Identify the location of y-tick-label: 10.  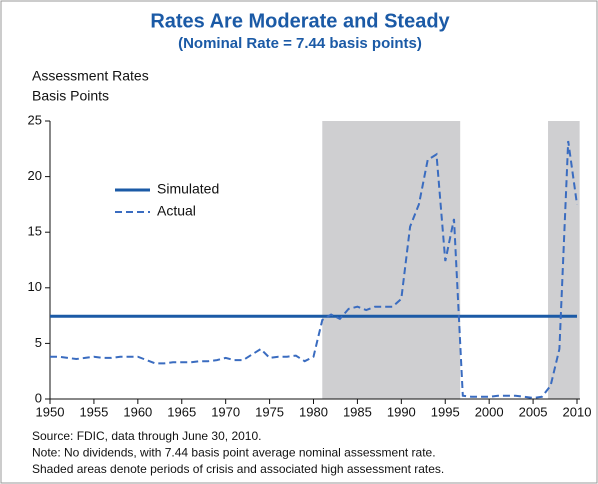
(35, 286).